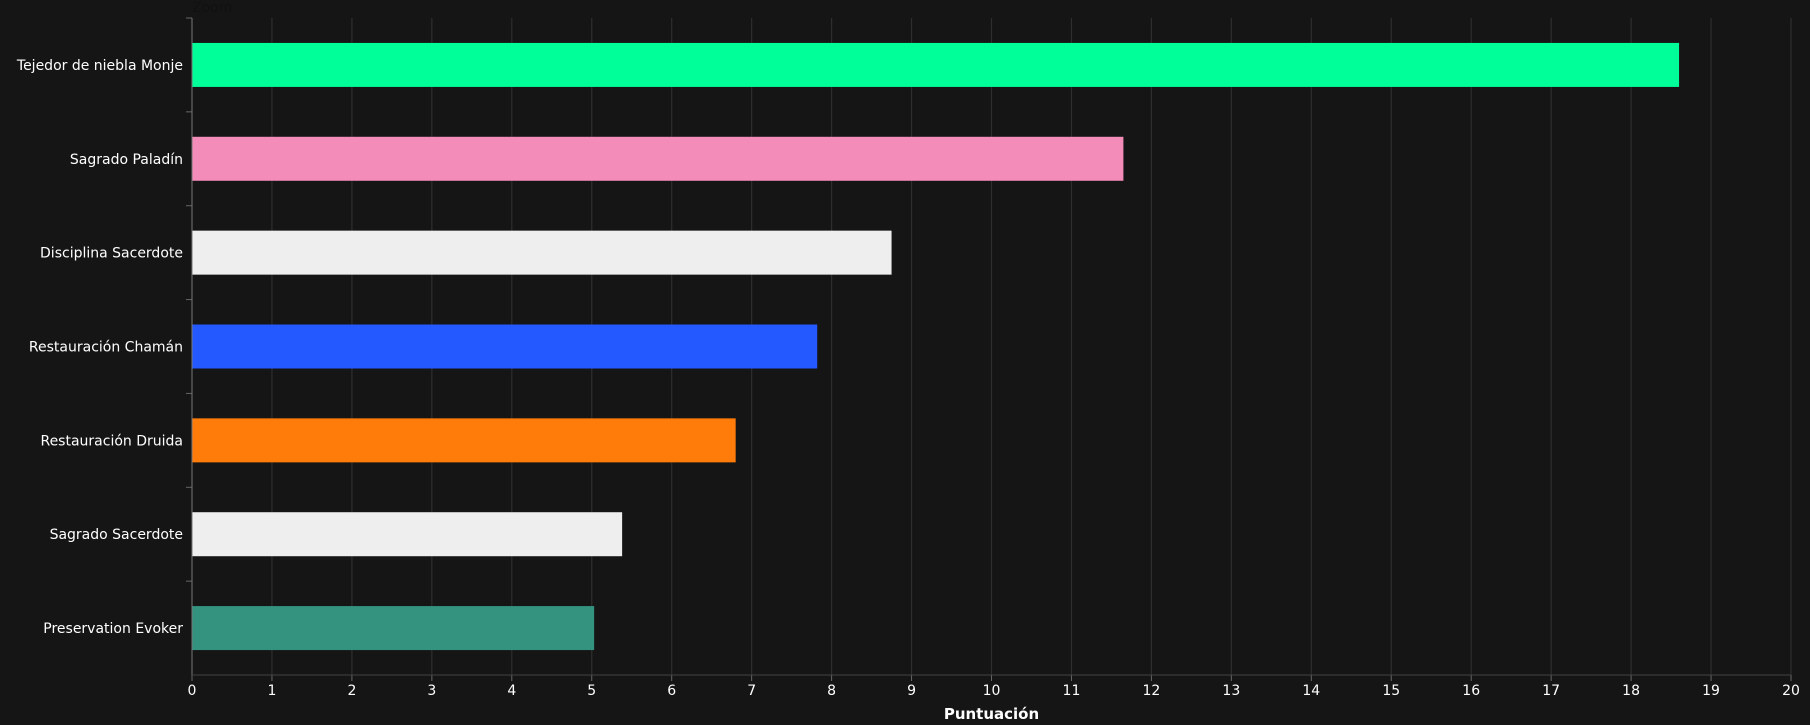 The height and width of the screenshot is (725, 1810). What do you see at coordinates (991, 714) in the screenshot?
I see `x-axis-title: Puntuación` at bounding box center [991, 714].